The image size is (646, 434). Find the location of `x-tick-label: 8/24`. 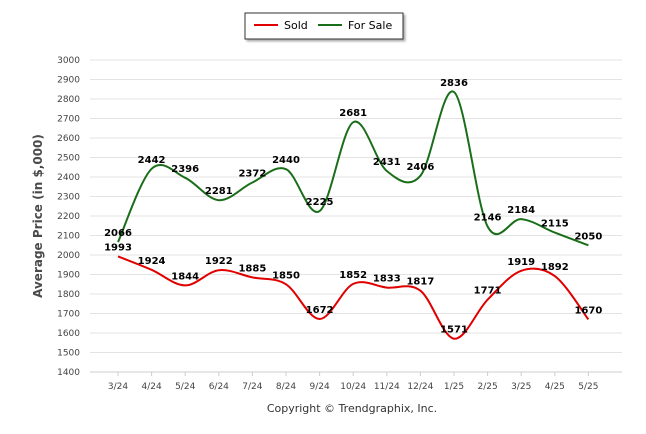

x-tick-label: 8/24 is located at coordinates (286, 387).